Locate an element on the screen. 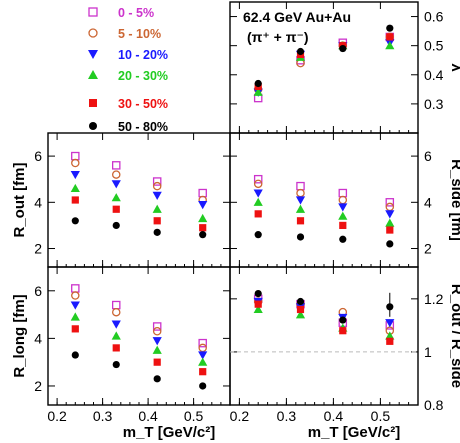 The height and width of the screenshot is (443, 460). legend-label: 30 - 50% is located at coordinates (143, 104).